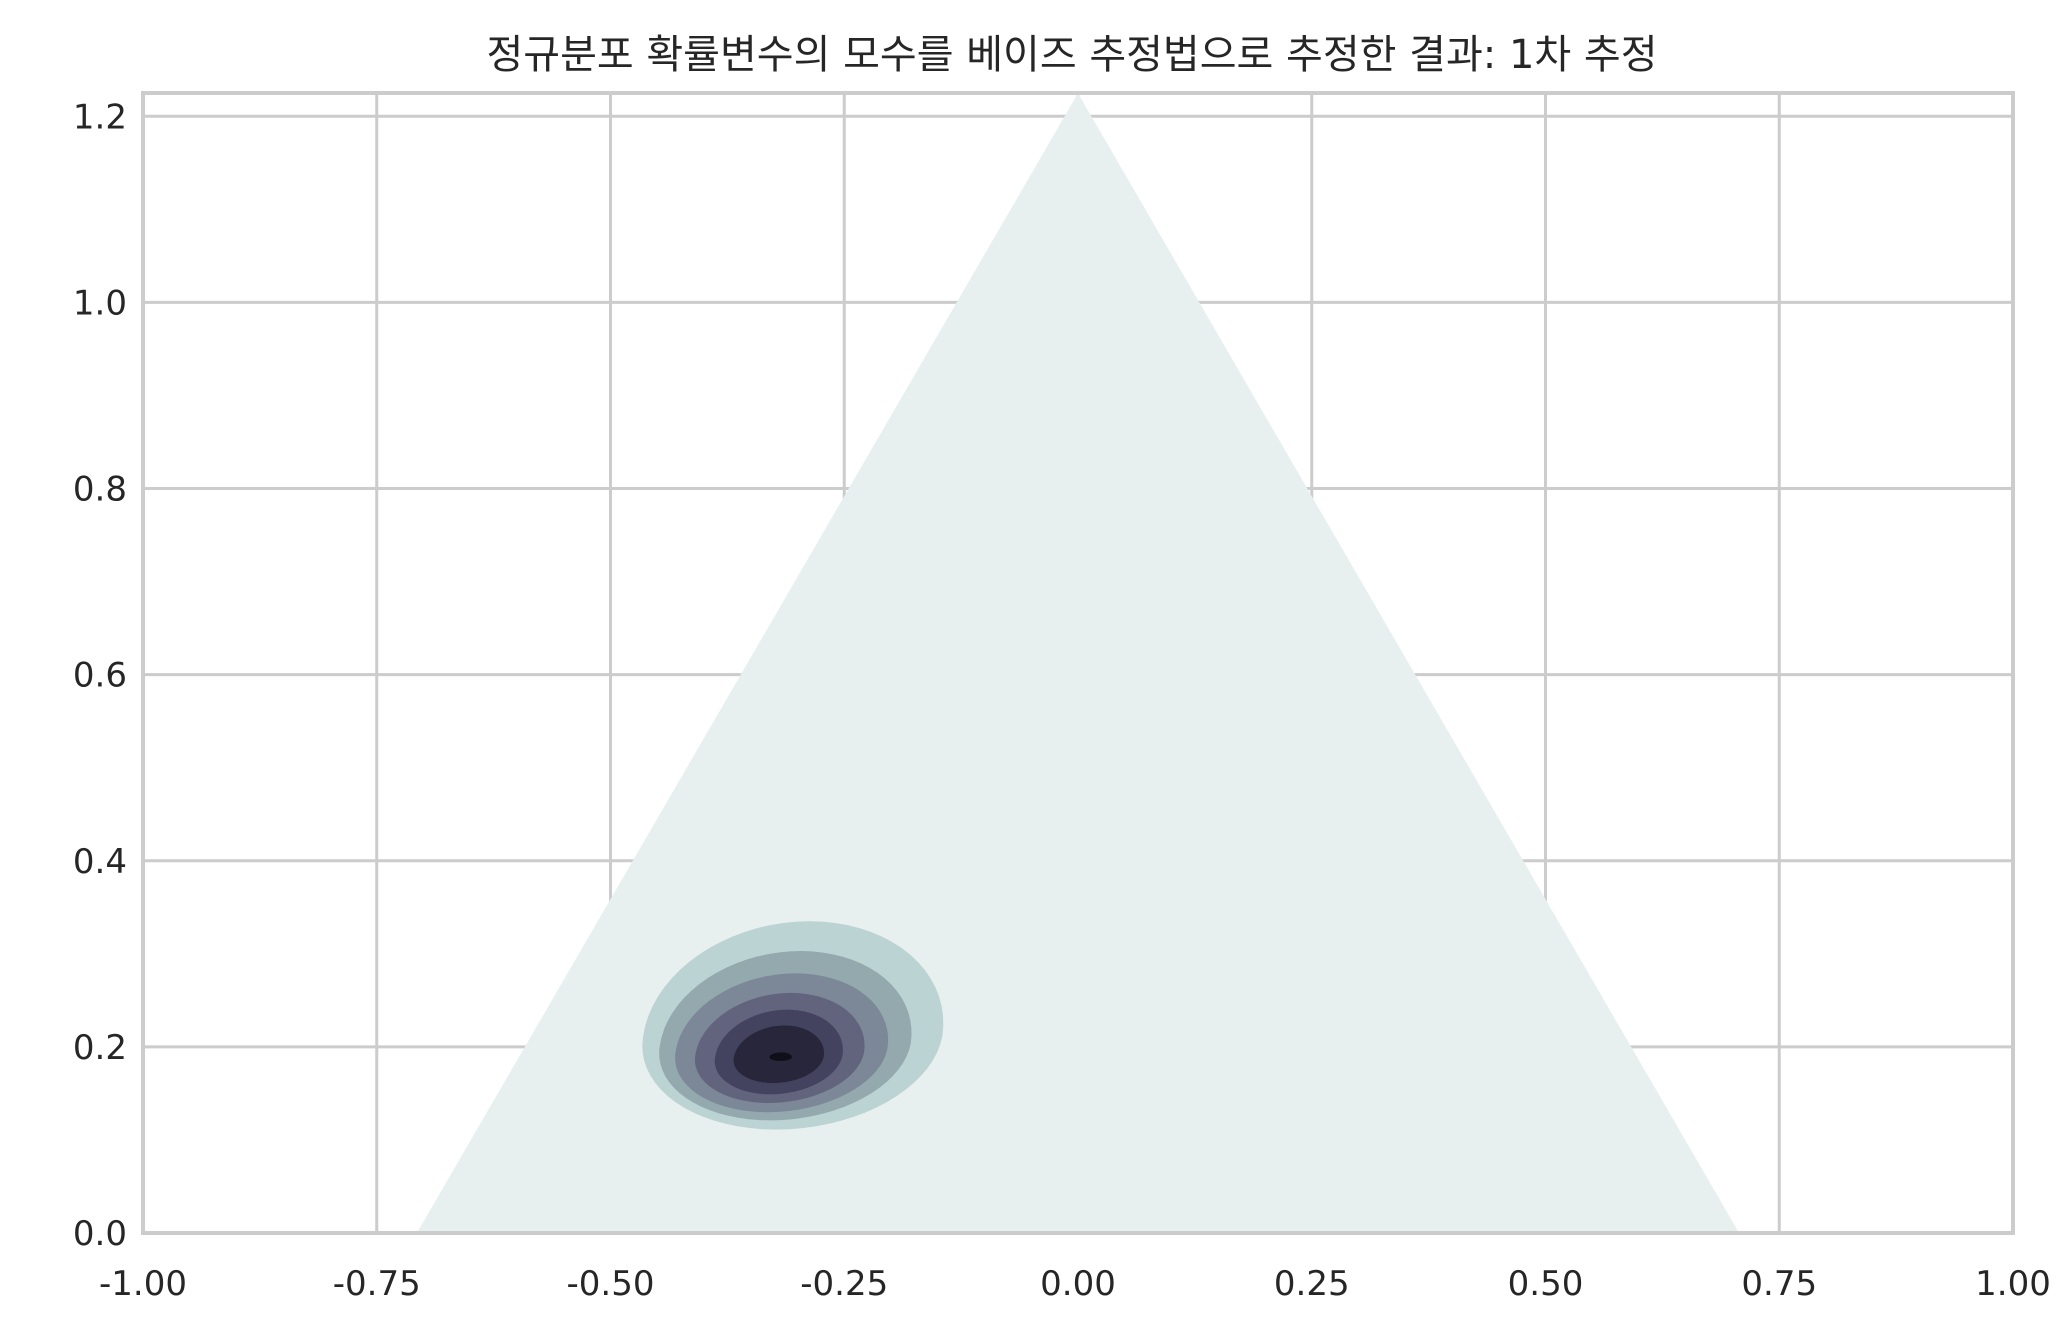 This screenshot has width=2072, height=1339. Describe the element at coordinates (100, 303) in the screenshot. I see `y-tick-label: 1.0` at that location.